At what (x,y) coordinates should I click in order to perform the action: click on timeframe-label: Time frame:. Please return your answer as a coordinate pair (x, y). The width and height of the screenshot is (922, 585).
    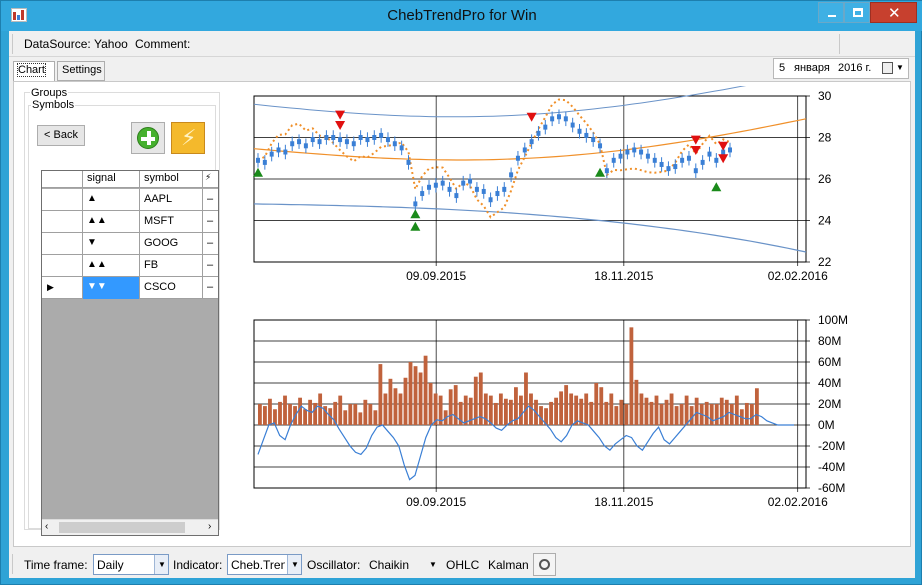
    Looking at the image, I should click on (56, 565).